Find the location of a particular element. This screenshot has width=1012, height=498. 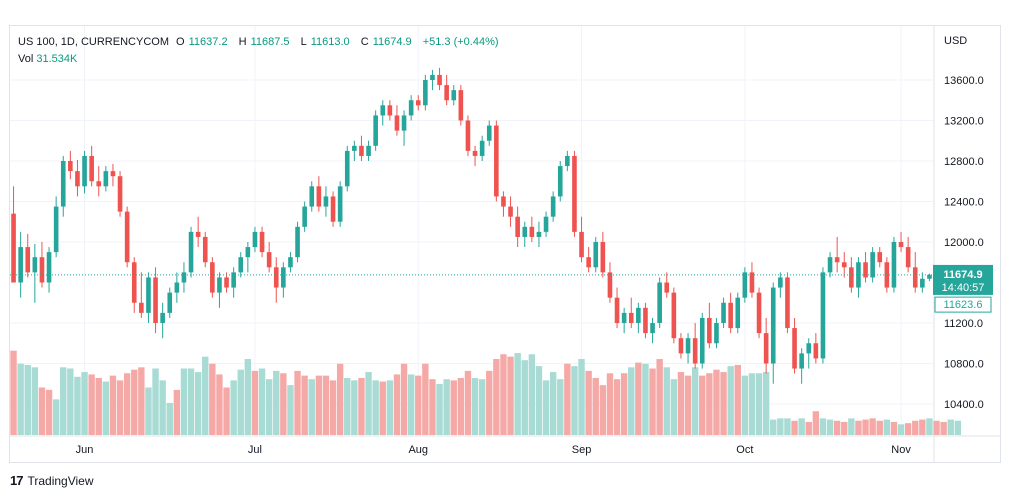

volume-legend: Vol 31.534K is located at coordinates (47, 59).